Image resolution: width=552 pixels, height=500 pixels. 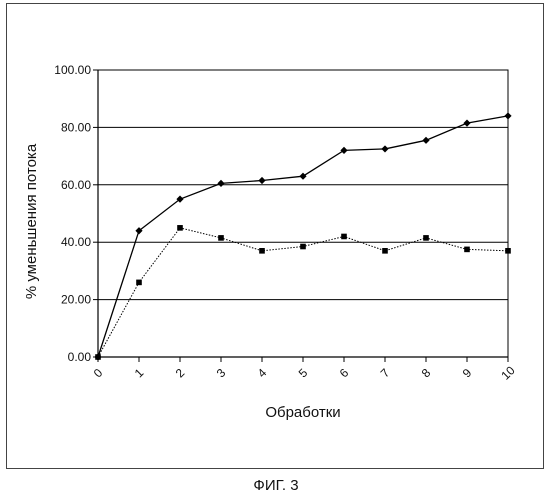 What do you see at coordinates (467, 372) in the screenshot?
I see `x-tick-label-9: 9` at bounding box center [467, 372].